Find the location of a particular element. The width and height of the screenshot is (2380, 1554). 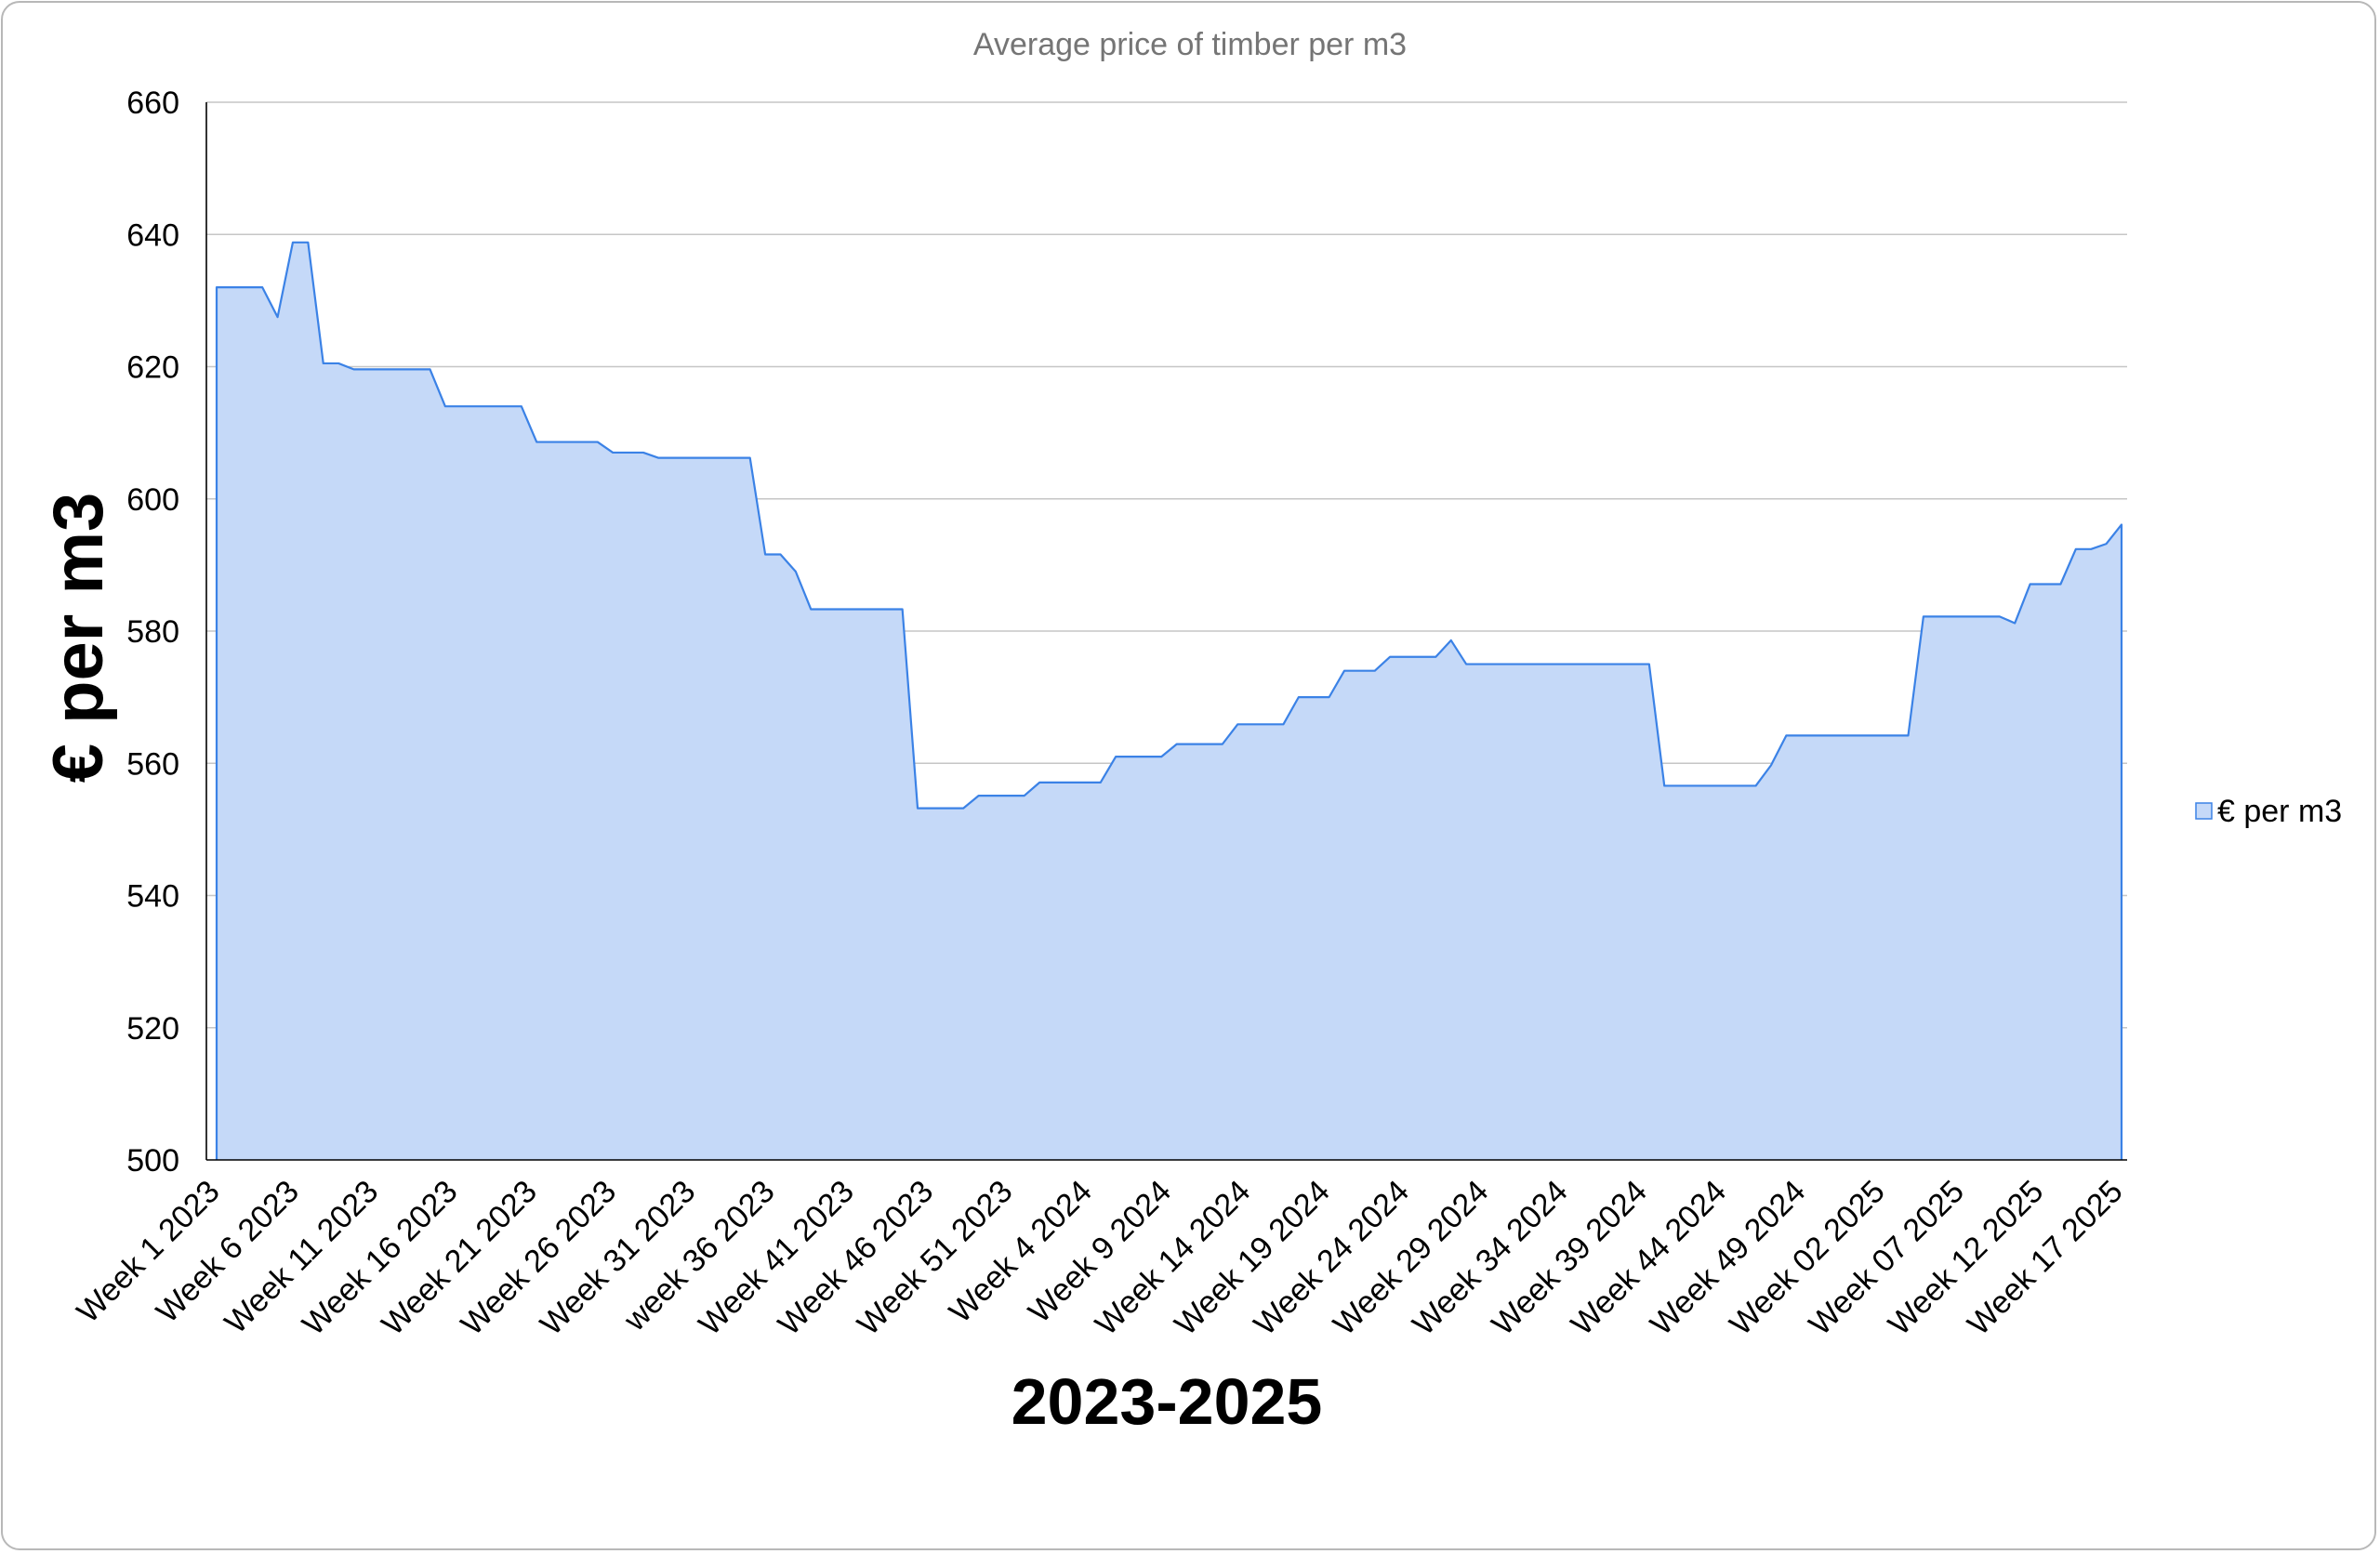

chart-title: Average price of timber per m3 is located at coordinates (1190, 44).